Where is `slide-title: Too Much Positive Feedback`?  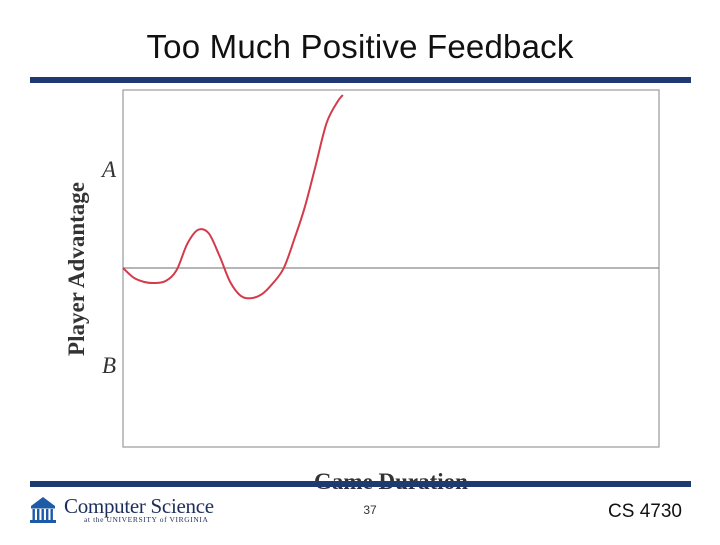 slide-title: Too Much Positive Feedback is located at coordinates (360, 46).